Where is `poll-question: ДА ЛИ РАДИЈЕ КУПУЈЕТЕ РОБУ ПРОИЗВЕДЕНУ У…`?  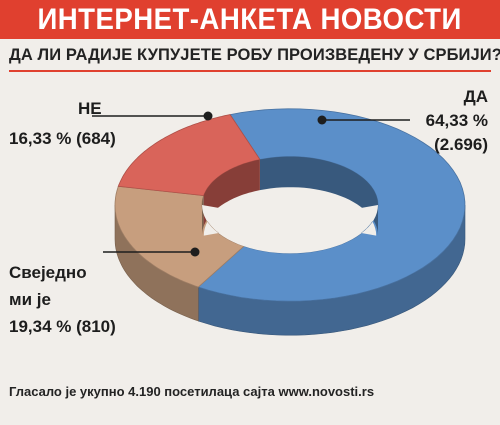 poll-question: ДА ЛИ РАДИЈЕ КУПУЈЕТЕ РОБУ ПРОИЗВЕДЕНУ У… is located at coordinates (254, 55).